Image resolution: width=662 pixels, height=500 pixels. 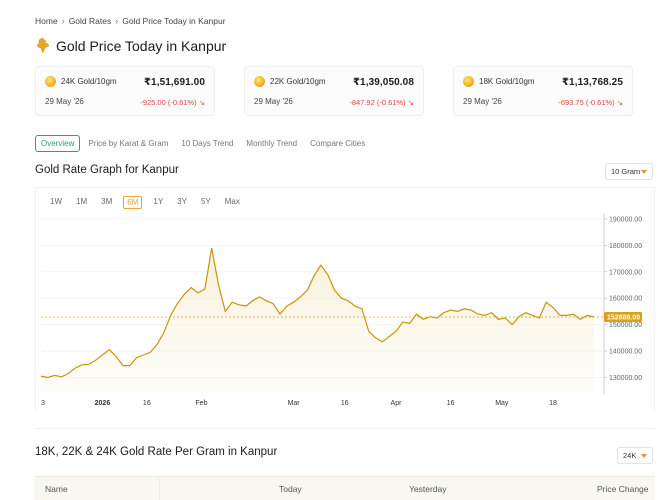 What do you see at coordinates (630, 455) in the screenshot?
I see `karat-select-value: 24K` at bounding box center [630, 455].